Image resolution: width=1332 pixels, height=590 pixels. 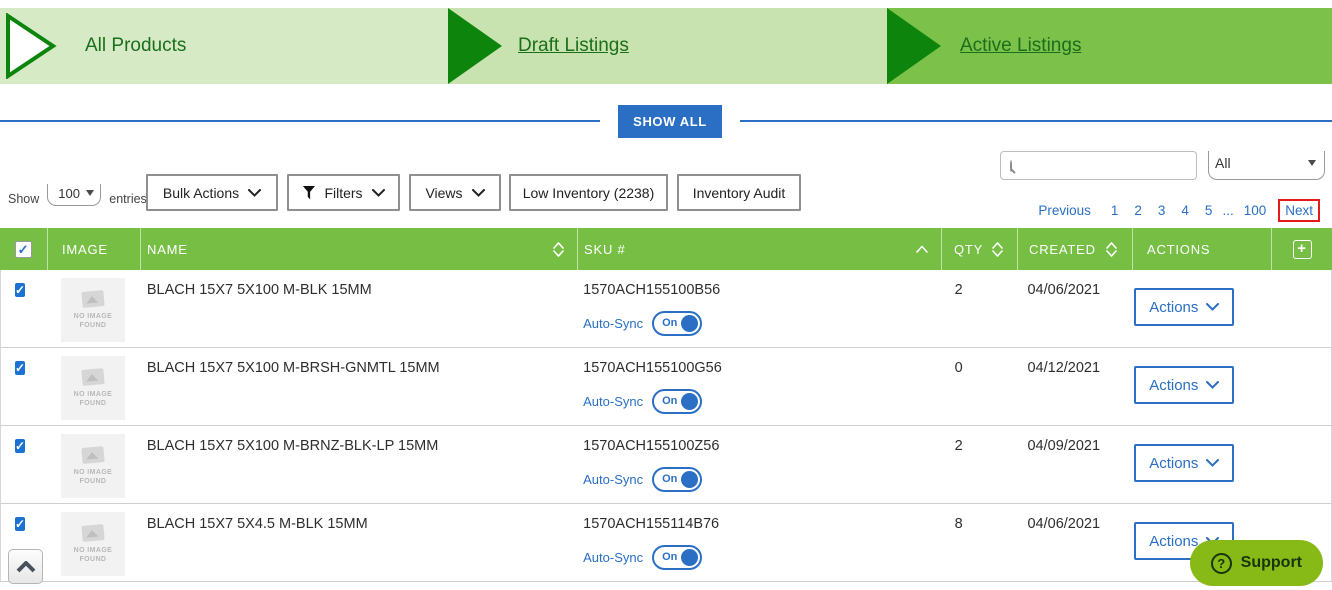 What do you see at coordinates (651, 446) in the screenshot?
I see `product-sku: 1570ACH155100Z56` at bounding box center [651, 446].